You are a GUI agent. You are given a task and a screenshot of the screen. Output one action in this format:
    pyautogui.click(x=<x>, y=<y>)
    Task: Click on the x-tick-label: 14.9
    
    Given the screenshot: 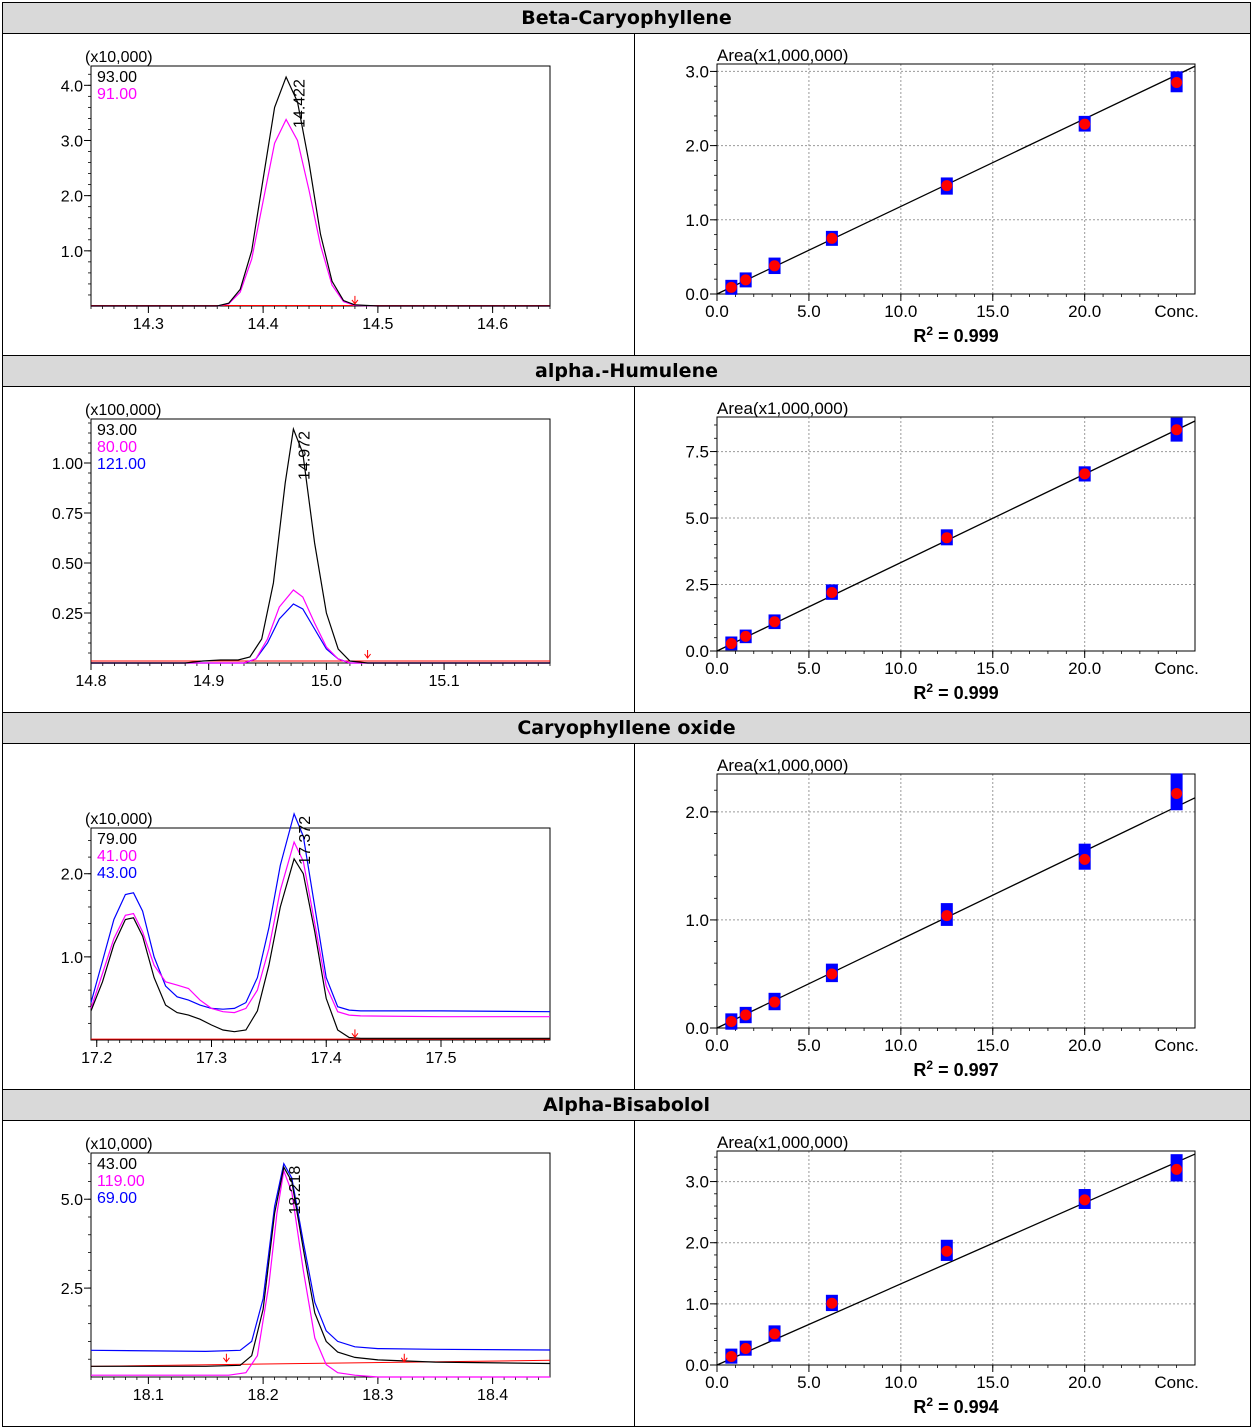 What is the action you would take?
    pyautogui.click(x=208, y=681)
    